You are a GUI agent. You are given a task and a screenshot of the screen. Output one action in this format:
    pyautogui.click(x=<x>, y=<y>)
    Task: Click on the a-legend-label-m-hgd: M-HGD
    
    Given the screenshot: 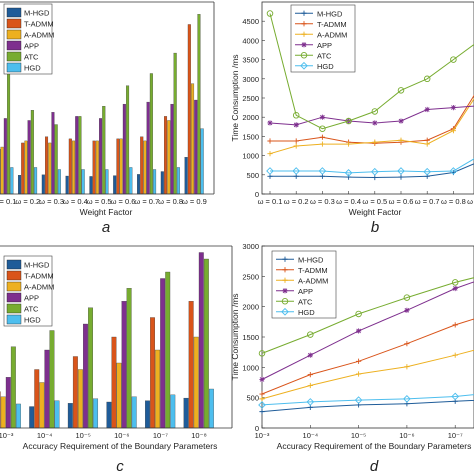 What is the action you would take?
    pyautogui.click(x=37, y=13)
    